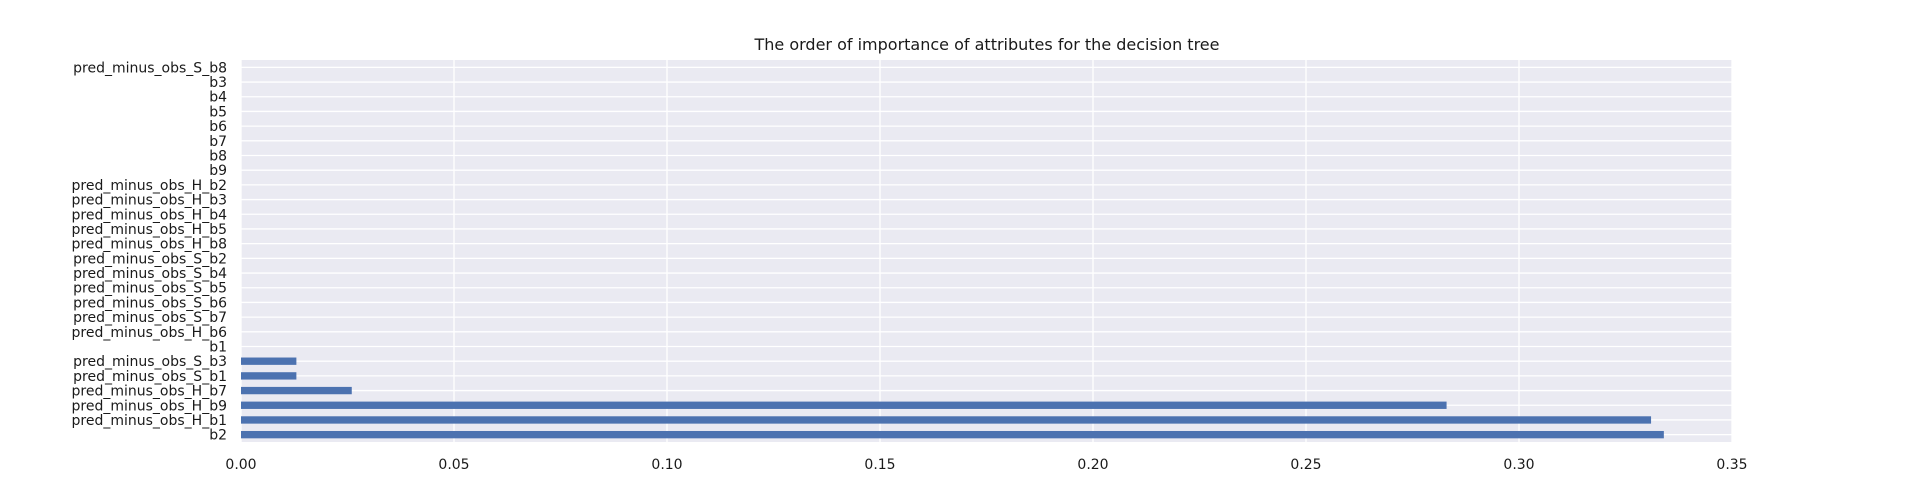 The height and width of the screenshot is (498, 1923). What do you see at coordinates (240, 465) in the screenshot?
I see `x-tick-label: 0.00` at bounding box center [240, 465].